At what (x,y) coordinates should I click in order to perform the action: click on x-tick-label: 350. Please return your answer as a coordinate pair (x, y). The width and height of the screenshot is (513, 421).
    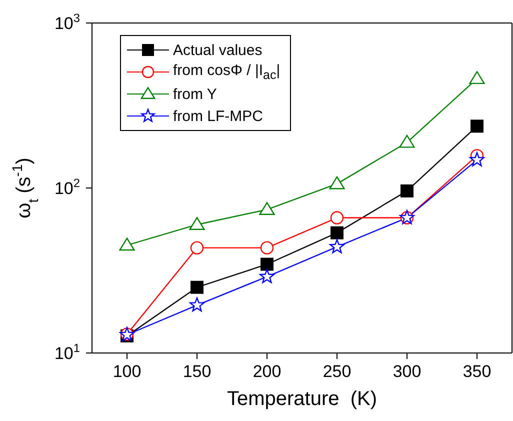
    Looking at the image, I should click on (477, 371).